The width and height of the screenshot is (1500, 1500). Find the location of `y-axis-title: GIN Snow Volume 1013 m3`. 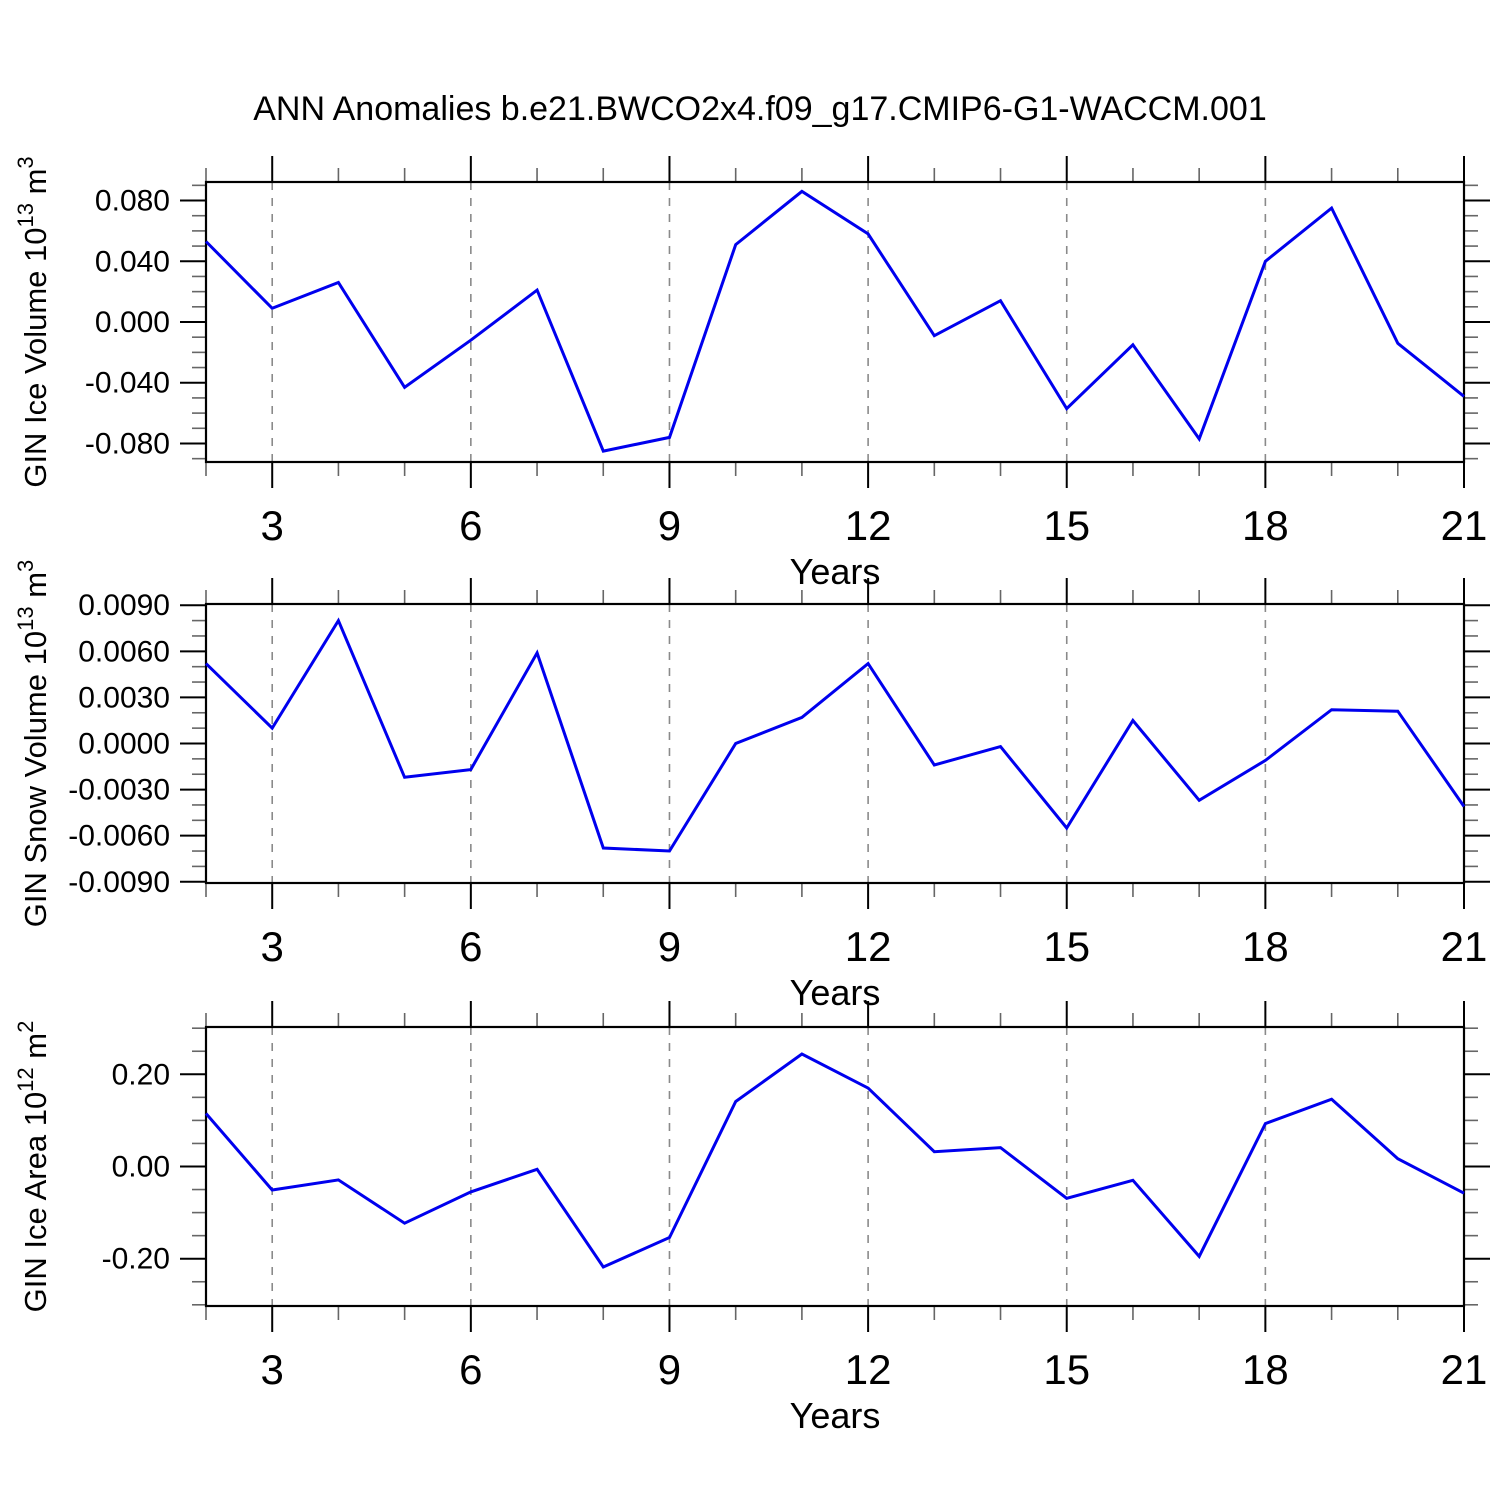

y-axis-title: GIN Snow Volume 1013 m3 is located at coordinates (33, 744).